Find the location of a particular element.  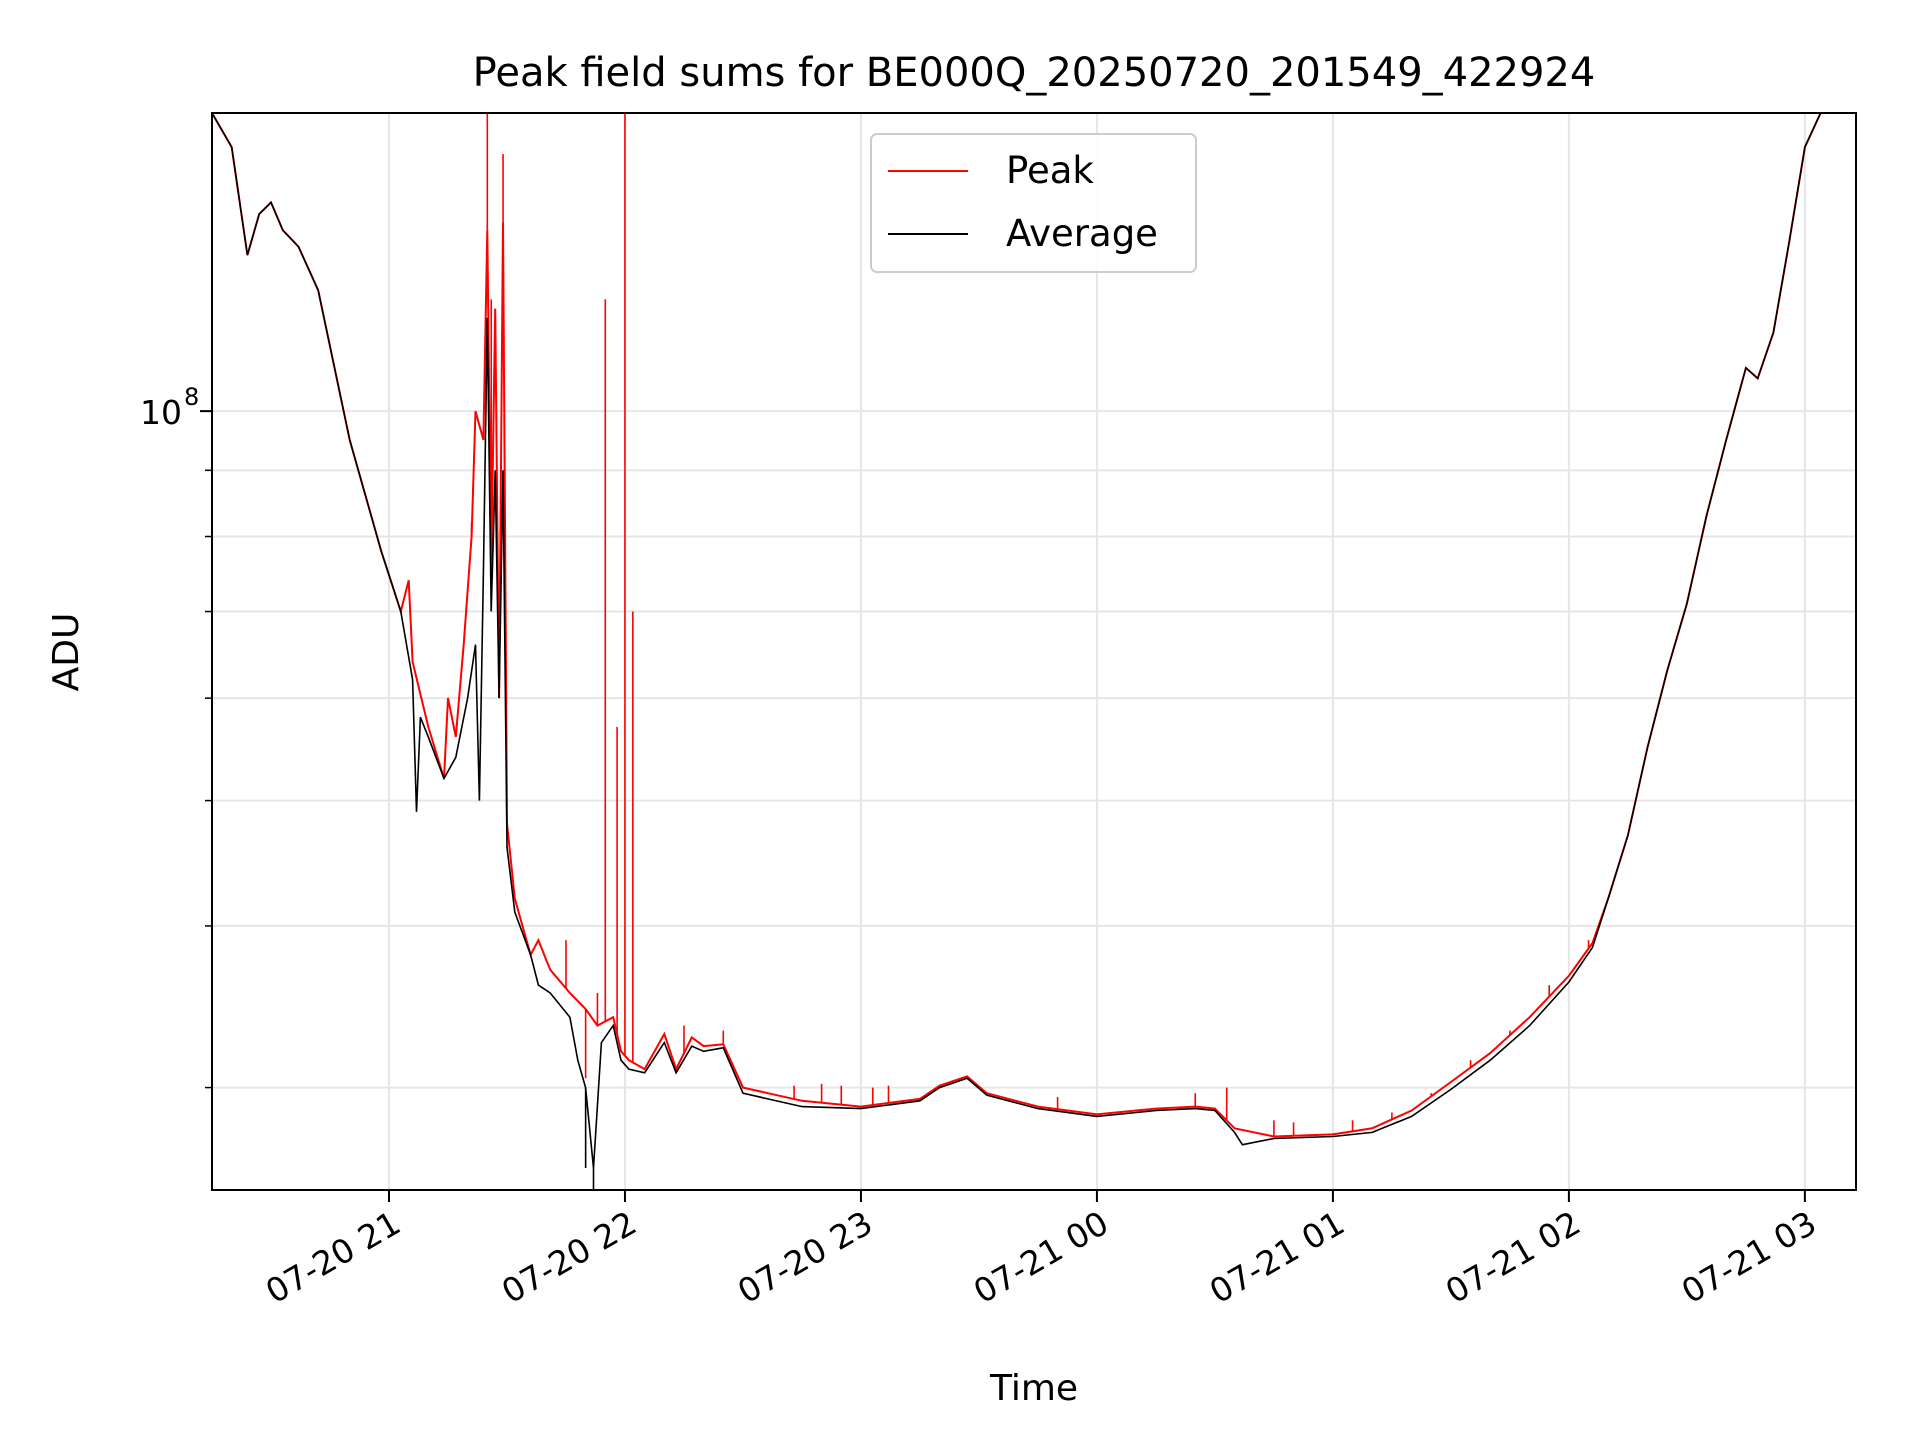

x-axis-label: Time is located at coordinates (1033, 1388).